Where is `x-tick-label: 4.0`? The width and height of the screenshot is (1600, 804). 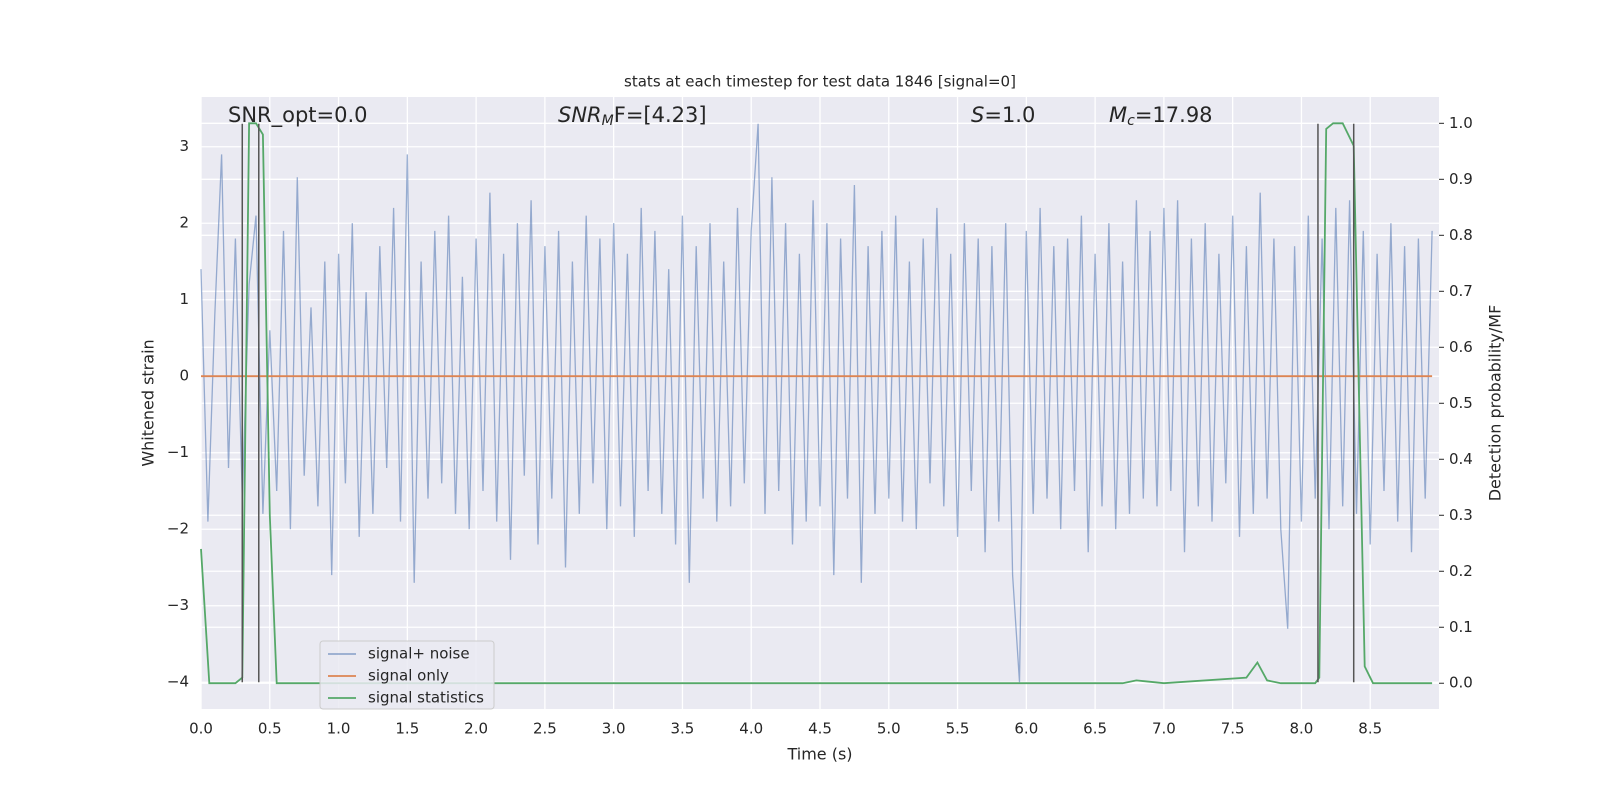 x-tick-label: 4.0 is located at coordinates (751, 729).